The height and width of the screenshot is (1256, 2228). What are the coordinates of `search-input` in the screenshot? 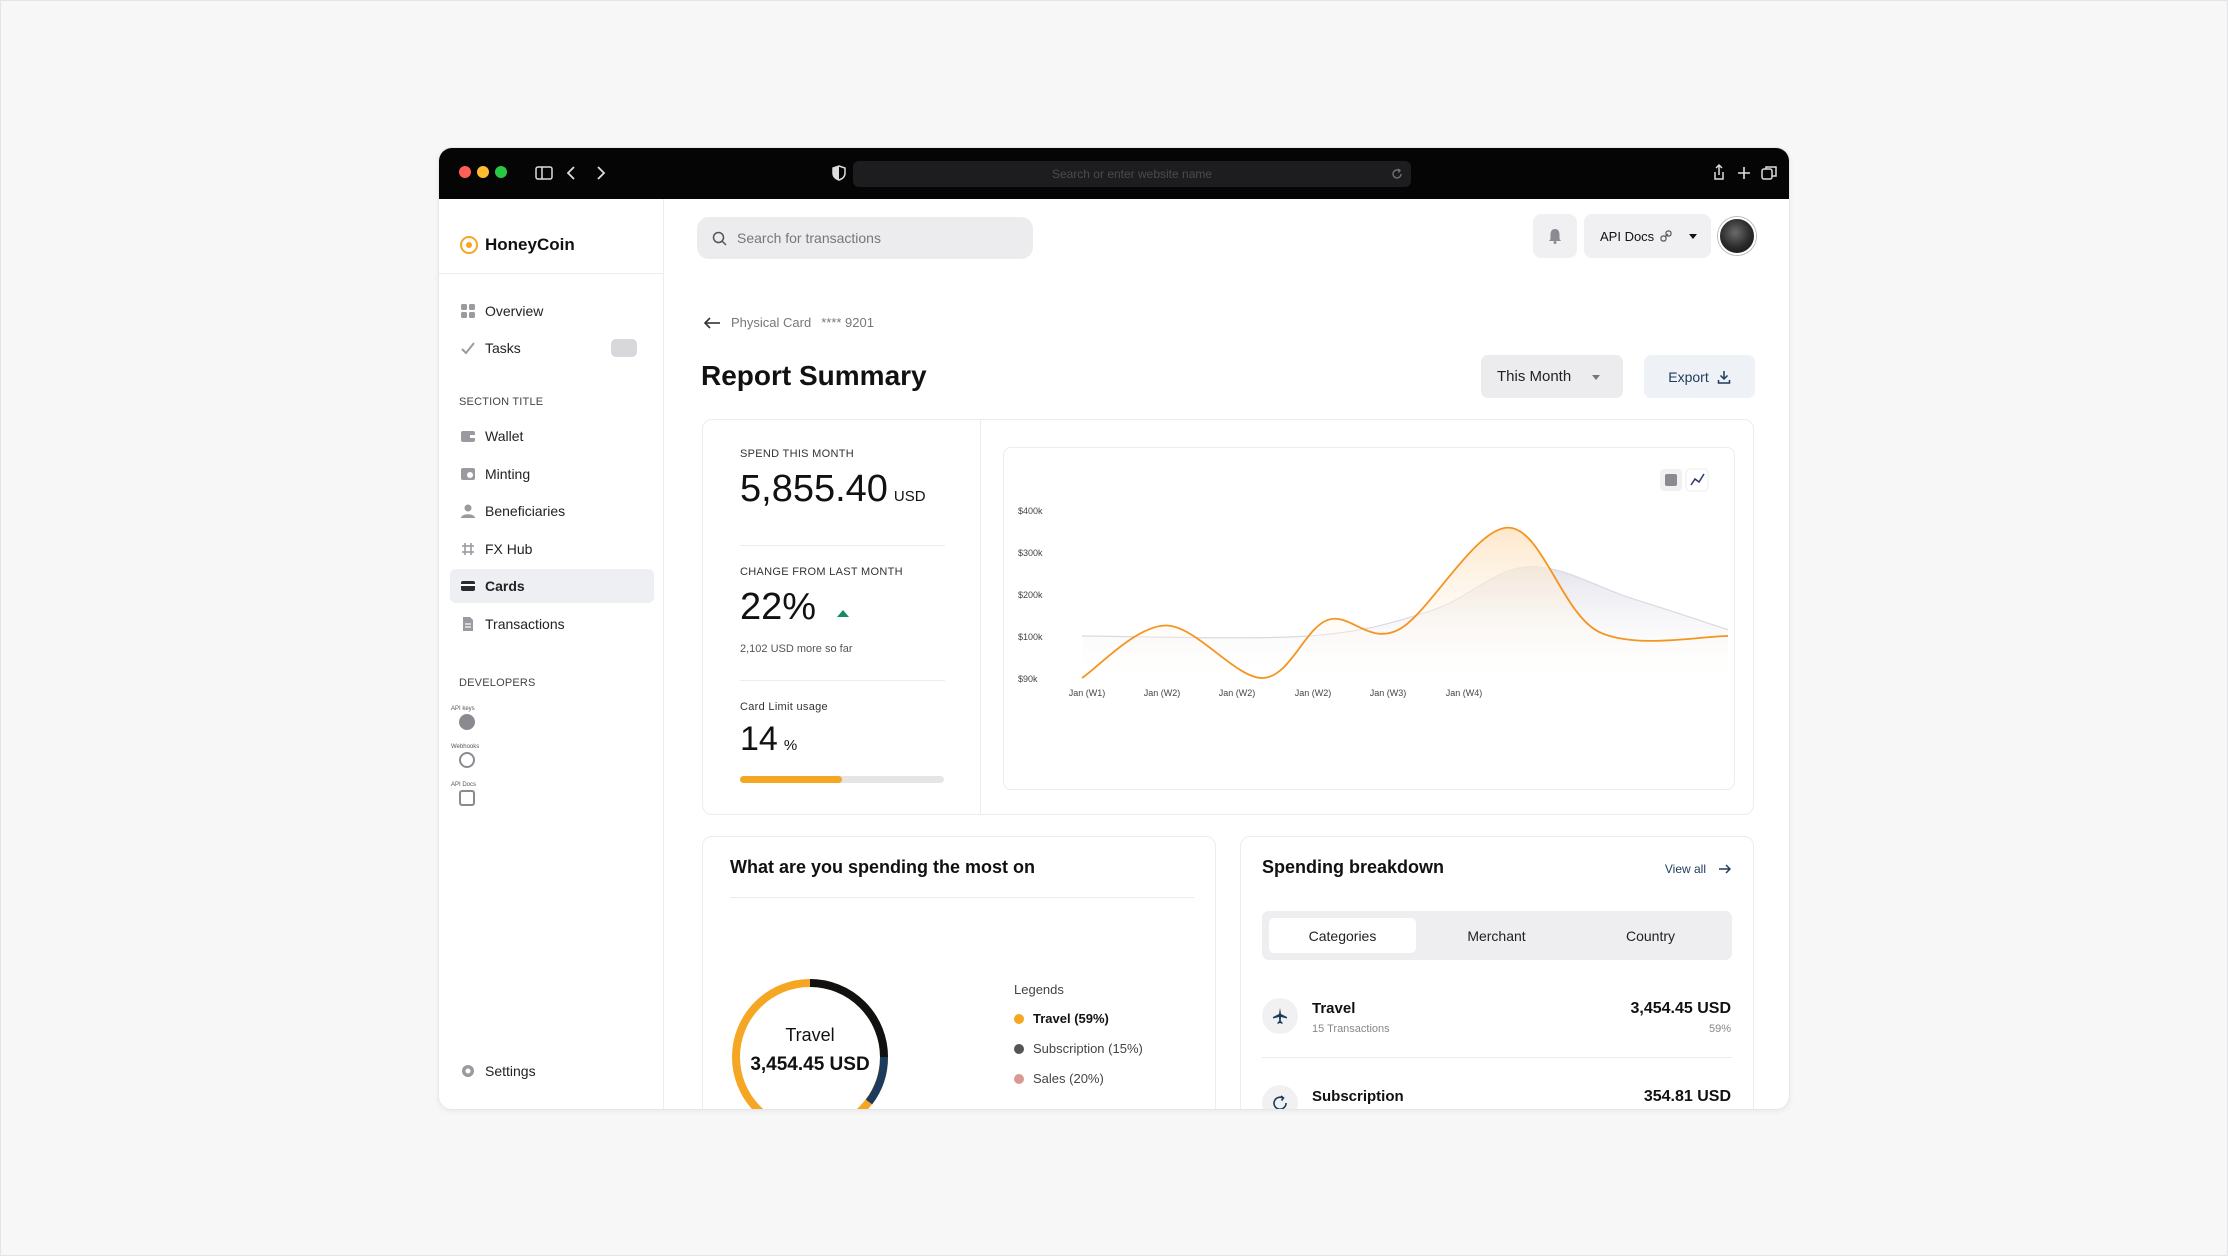 It's located at (872, 238).